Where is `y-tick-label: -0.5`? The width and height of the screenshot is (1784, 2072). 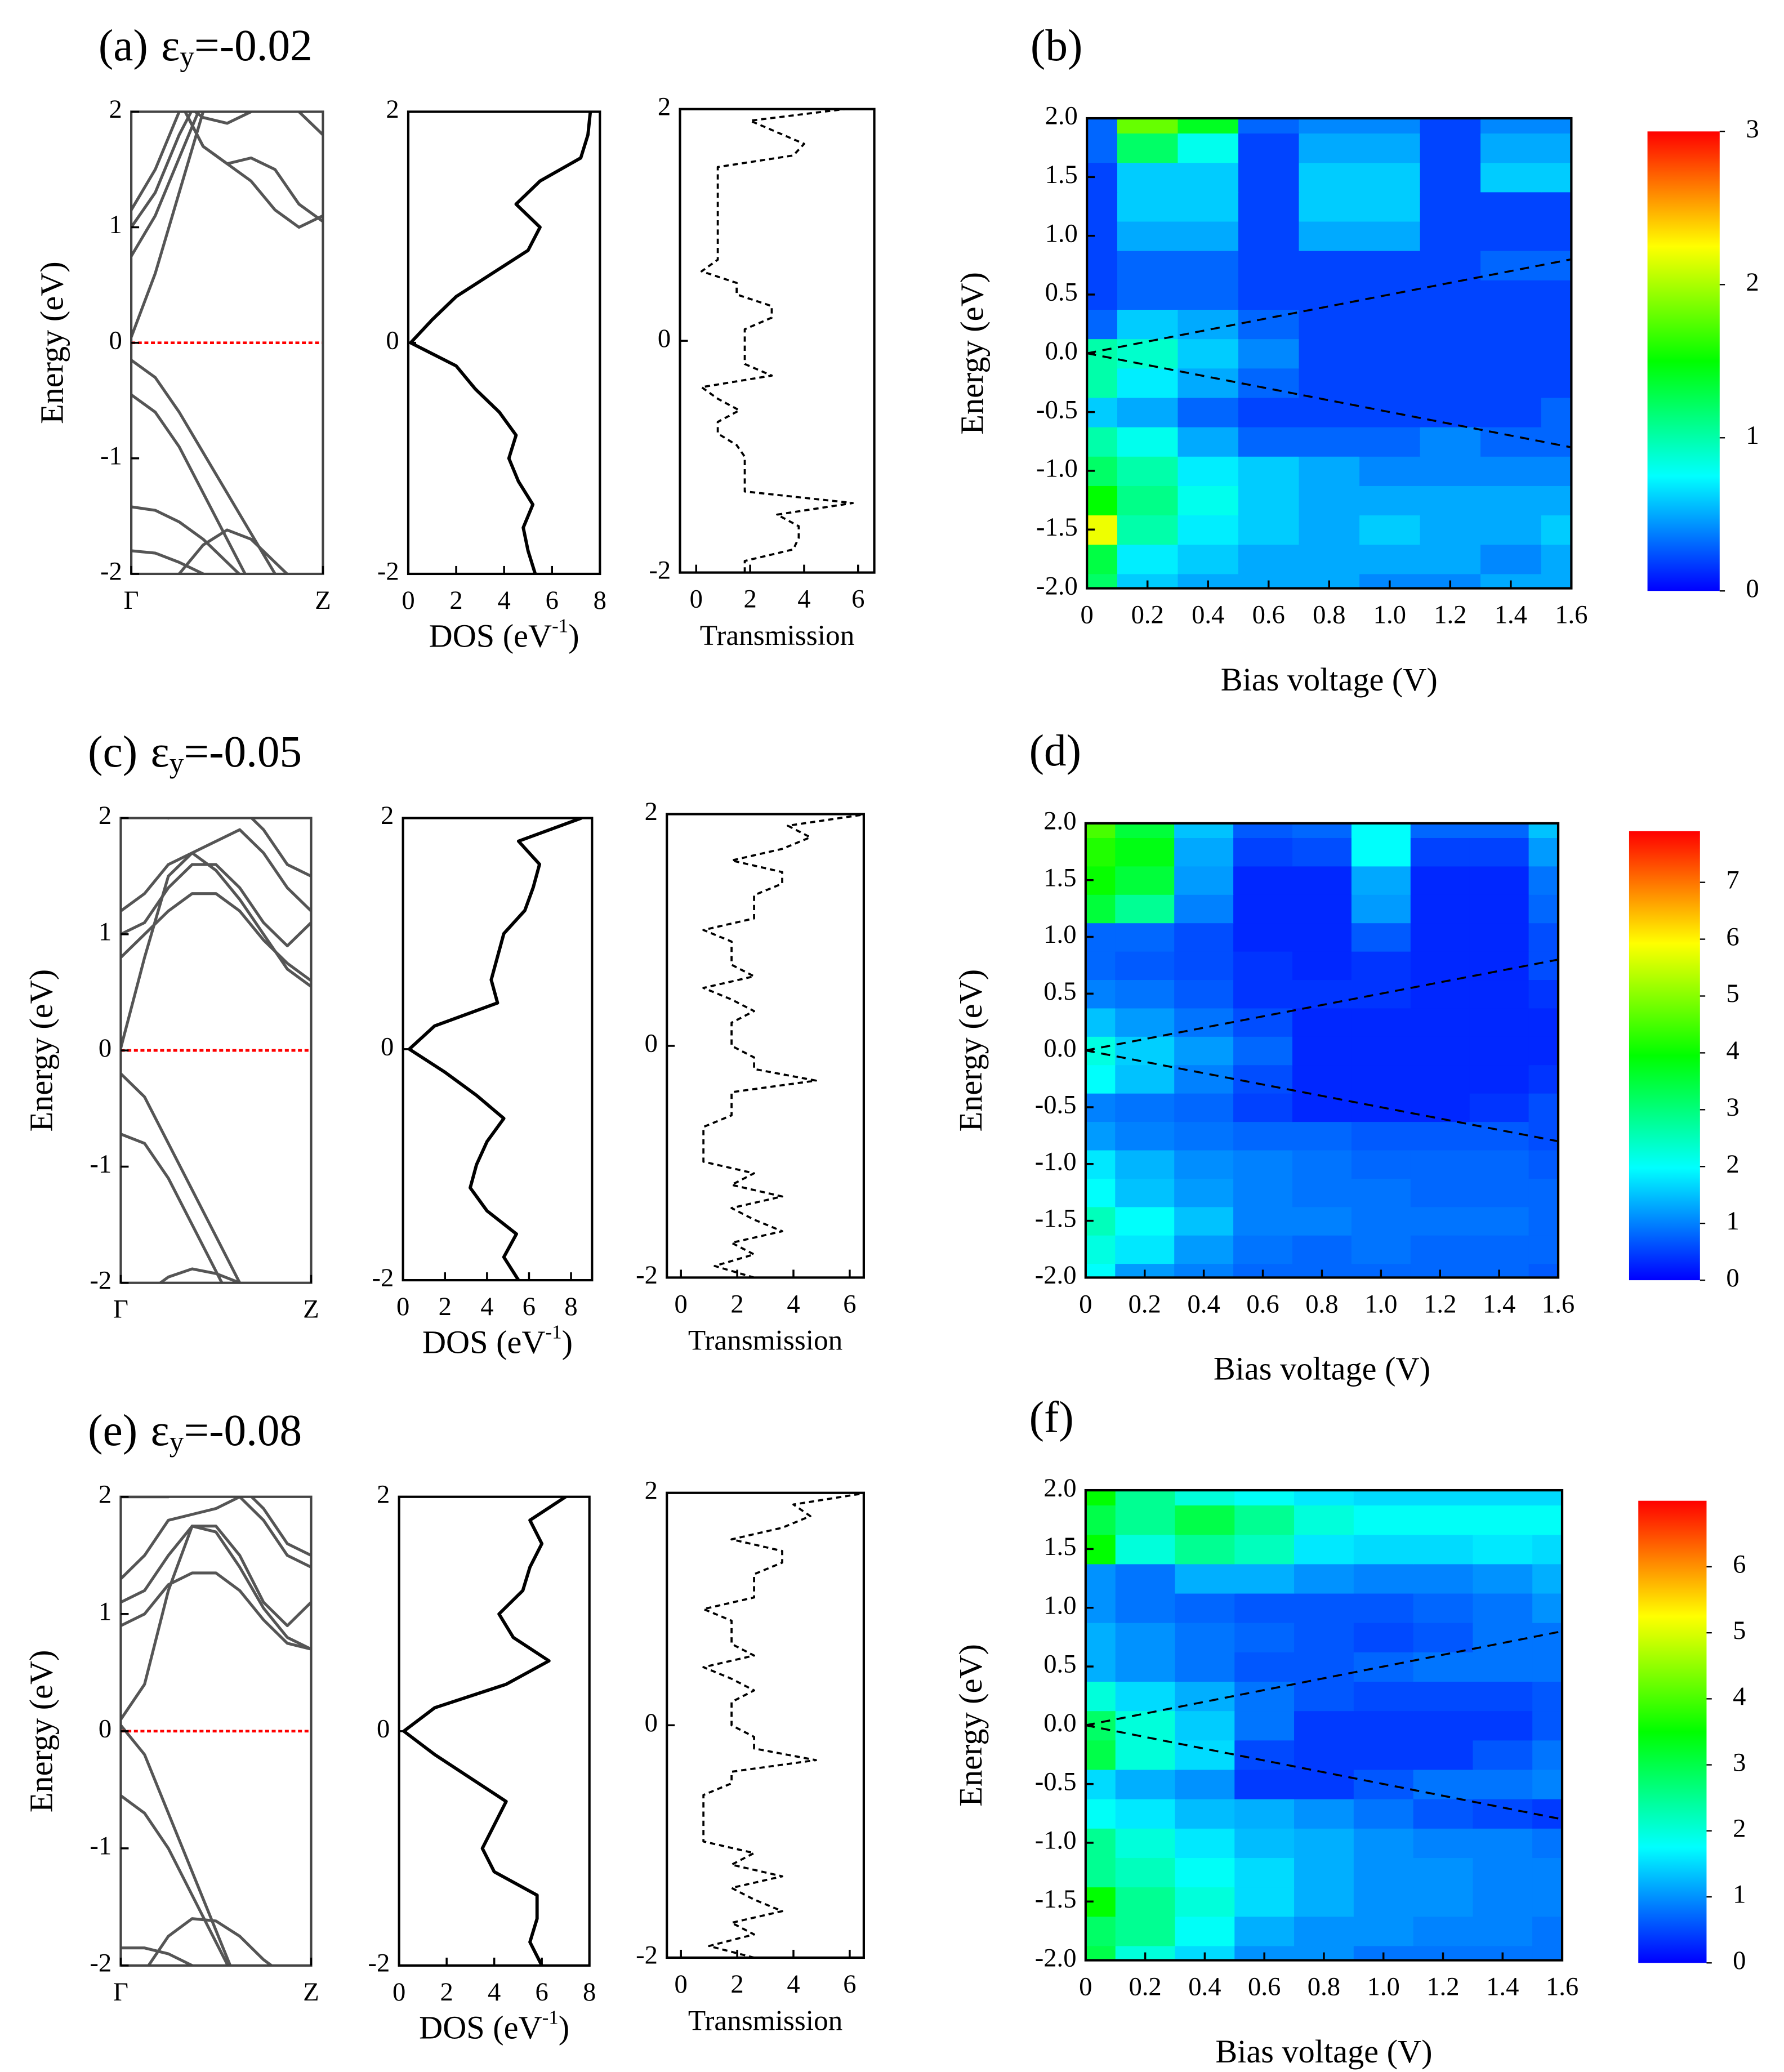 y-tick-label: -0.5 is located at coordinates (1056, 1781).